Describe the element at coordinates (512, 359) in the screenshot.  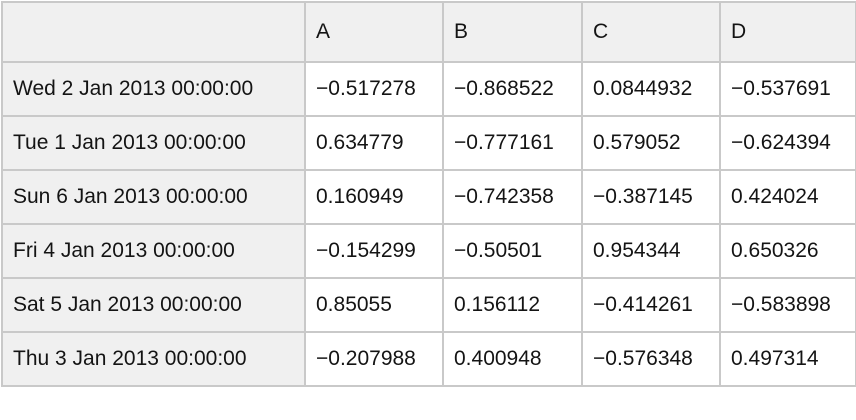
I see `table-cell: 0.400948` at that location.